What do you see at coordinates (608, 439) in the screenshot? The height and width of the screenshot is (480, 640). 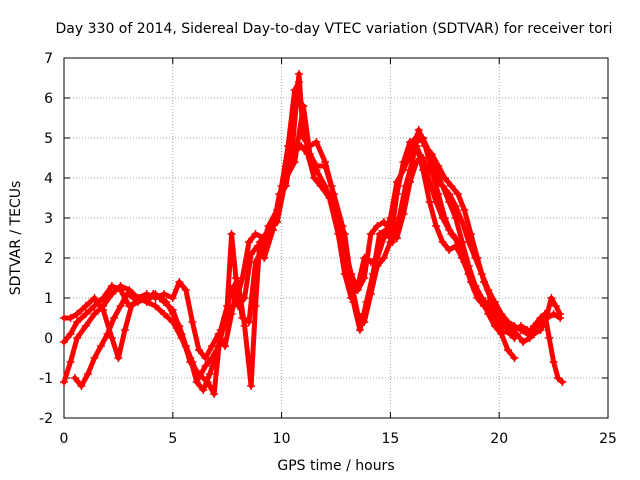 I see `x-tick-label: 25` at bounding box center [608, 439].